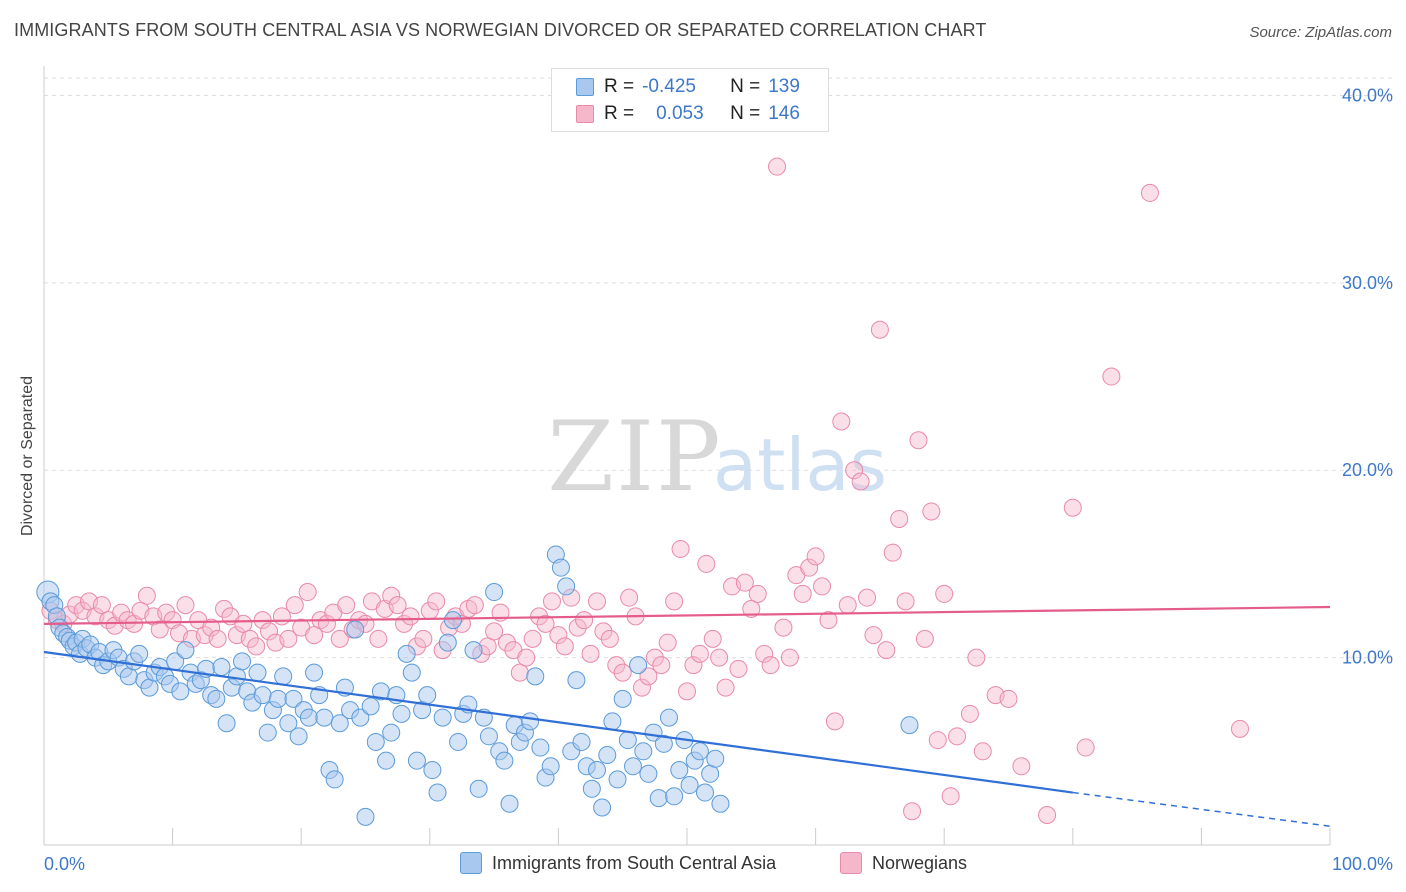  Describe the element at coordinates (585, 114) in the screenshot. I see `pink-swatch` at that location.